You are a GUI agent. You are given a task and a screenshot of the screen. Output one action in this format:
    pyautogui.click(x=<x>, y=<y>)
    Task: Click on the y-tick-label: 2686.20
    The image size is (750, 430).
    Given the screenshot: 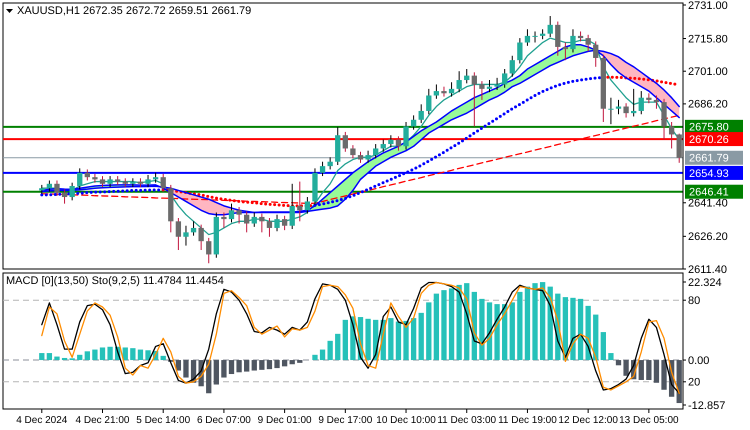 What is the action you would take?
    pyautogui.click(x=708, y=104)
    